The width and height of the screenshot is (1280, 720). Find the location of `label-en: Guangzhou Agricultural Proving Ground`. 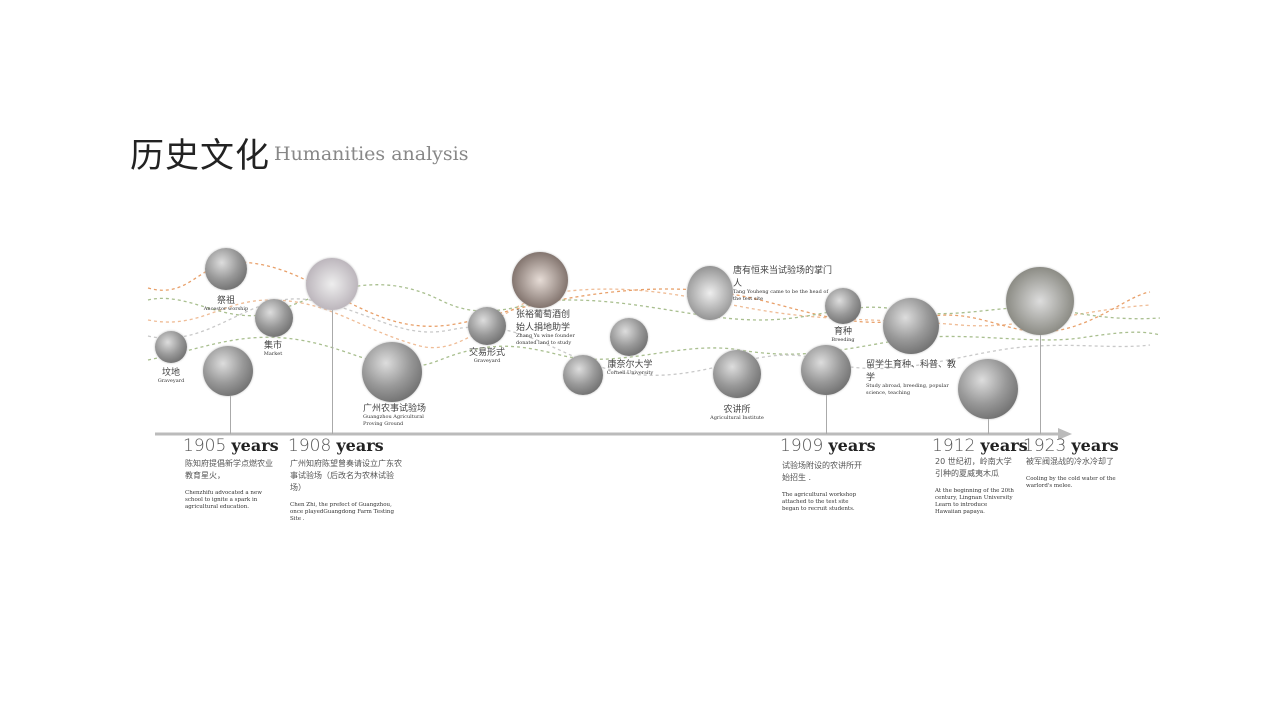

label-en: Guangzhou Agricultural Proving Ground is located at coordinates (393, 420).